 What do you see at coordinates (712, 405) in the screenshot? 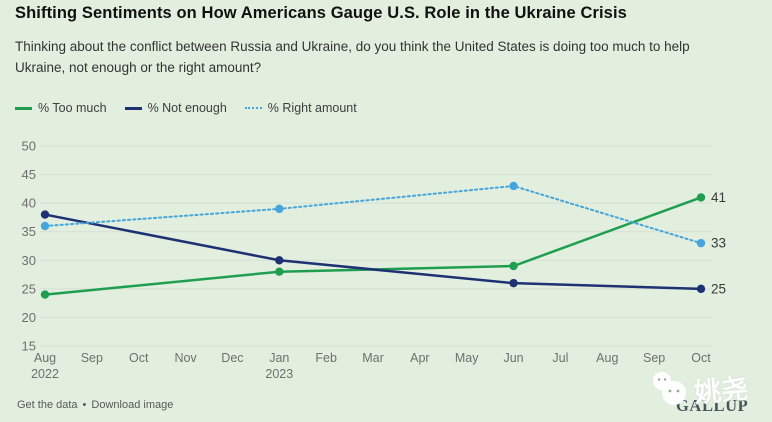
I see `gallup-logo: GALLUP` at bounding box center [712, 405].